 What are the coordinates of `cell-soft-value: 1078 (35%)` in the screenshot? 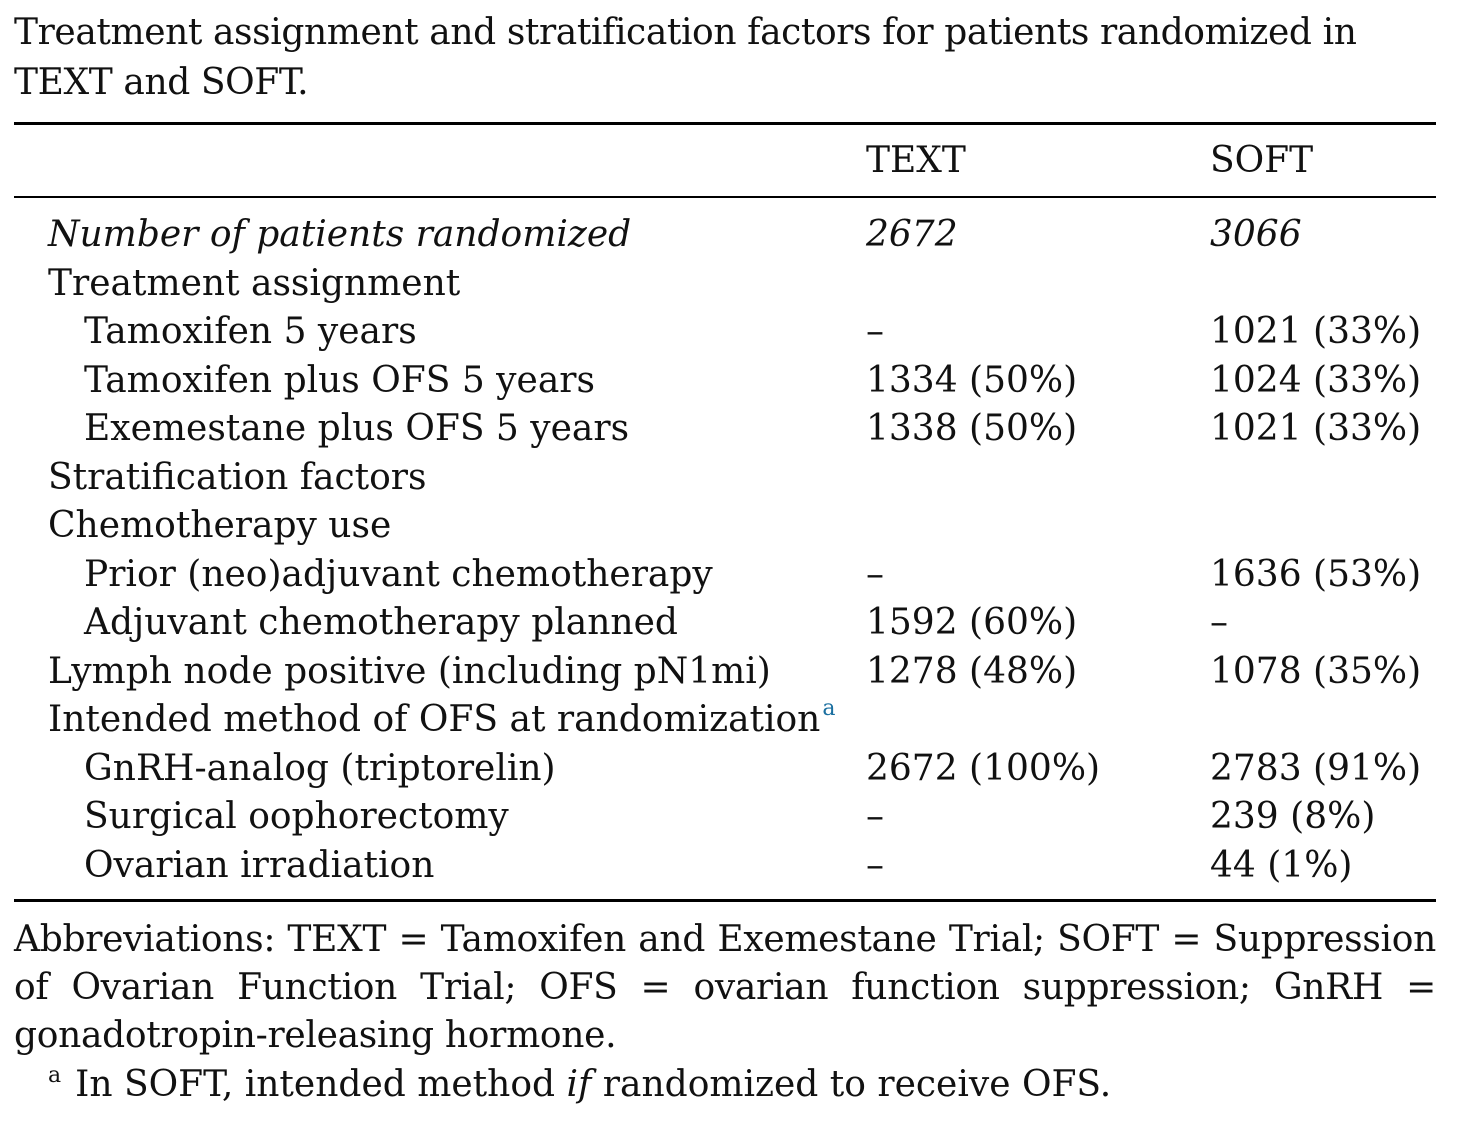 It's located at (1316, 671).